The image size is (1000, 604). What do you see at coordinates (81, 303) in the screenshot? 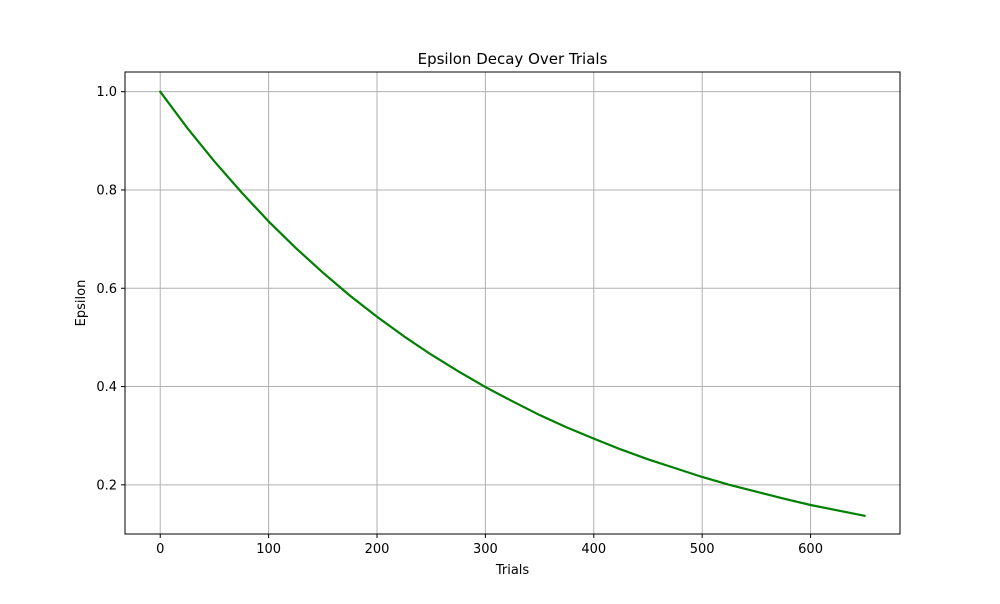
I see `y-axis-label: Epsilon` at bounding box center [81, 303].